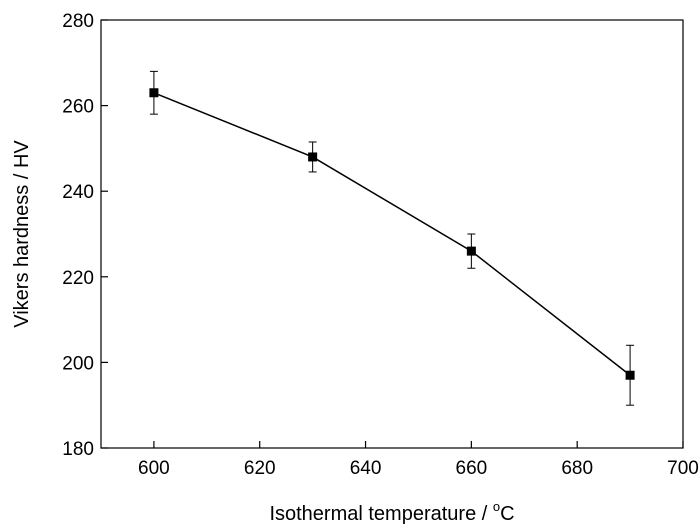 Image resolution: width=700 pixels, height=529 pixels. I want to click on y-tick-label: 200, so click(78, 363).